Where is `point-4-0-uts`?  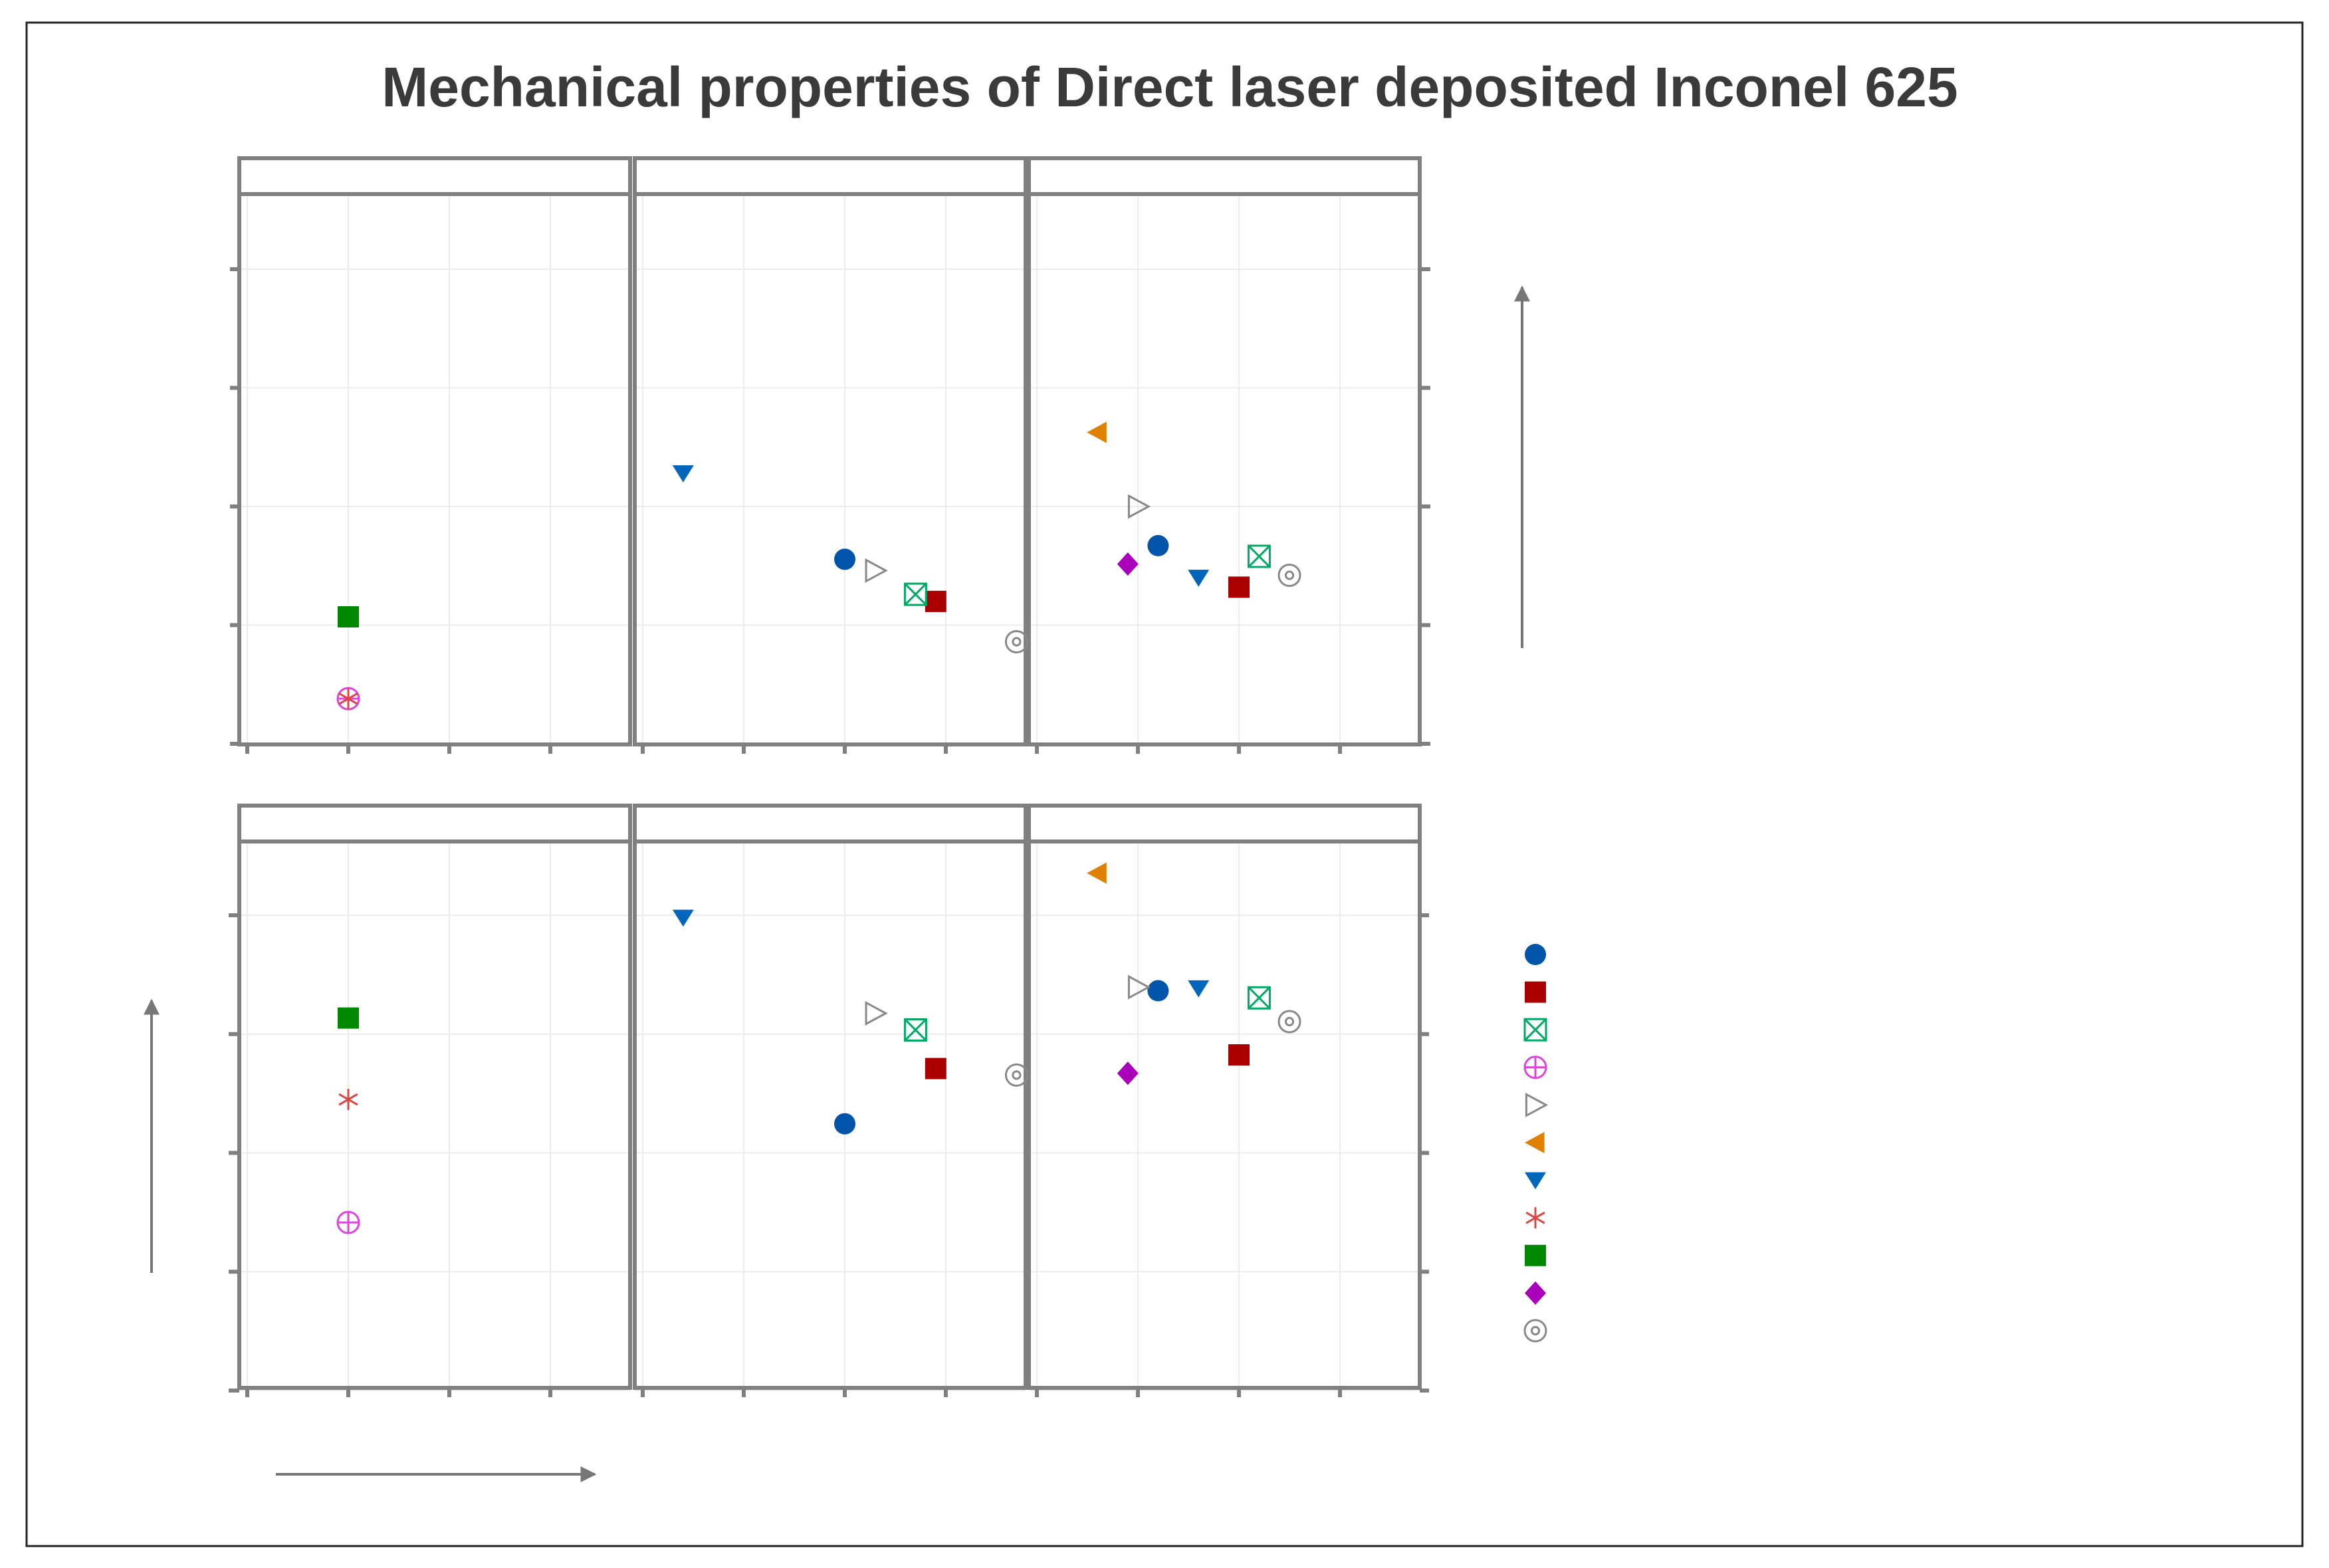 point-4-0-uts is located at coordinates (876, 1013).